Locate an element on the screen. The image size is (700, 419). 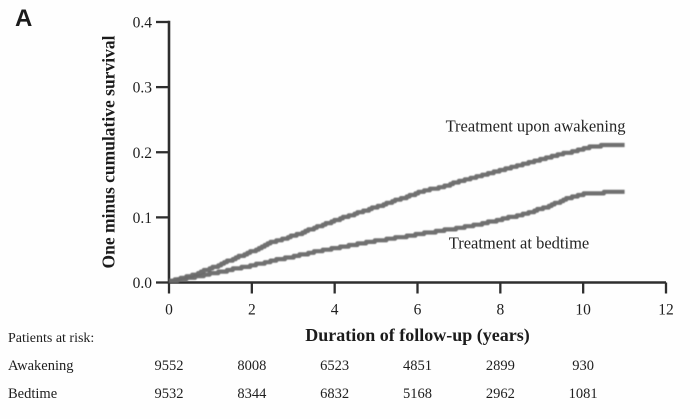
x-tick-label: 8 is located at coordinates (500, 310).